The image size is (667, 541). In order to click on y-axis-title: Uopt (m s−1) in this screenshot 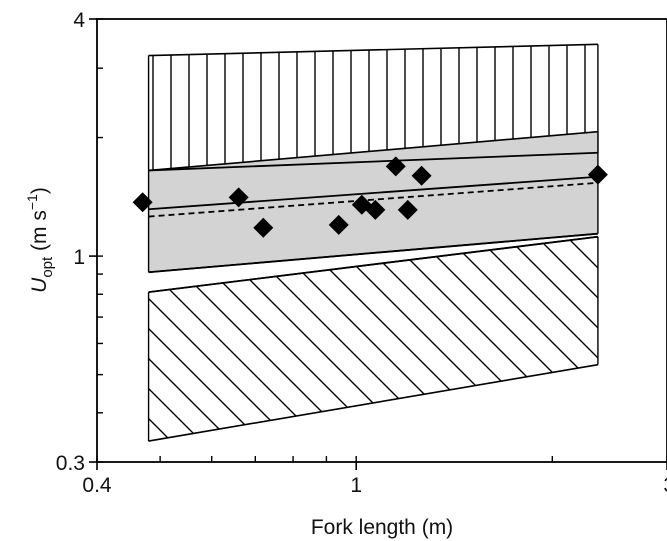, I will do `click(40, 240)`.